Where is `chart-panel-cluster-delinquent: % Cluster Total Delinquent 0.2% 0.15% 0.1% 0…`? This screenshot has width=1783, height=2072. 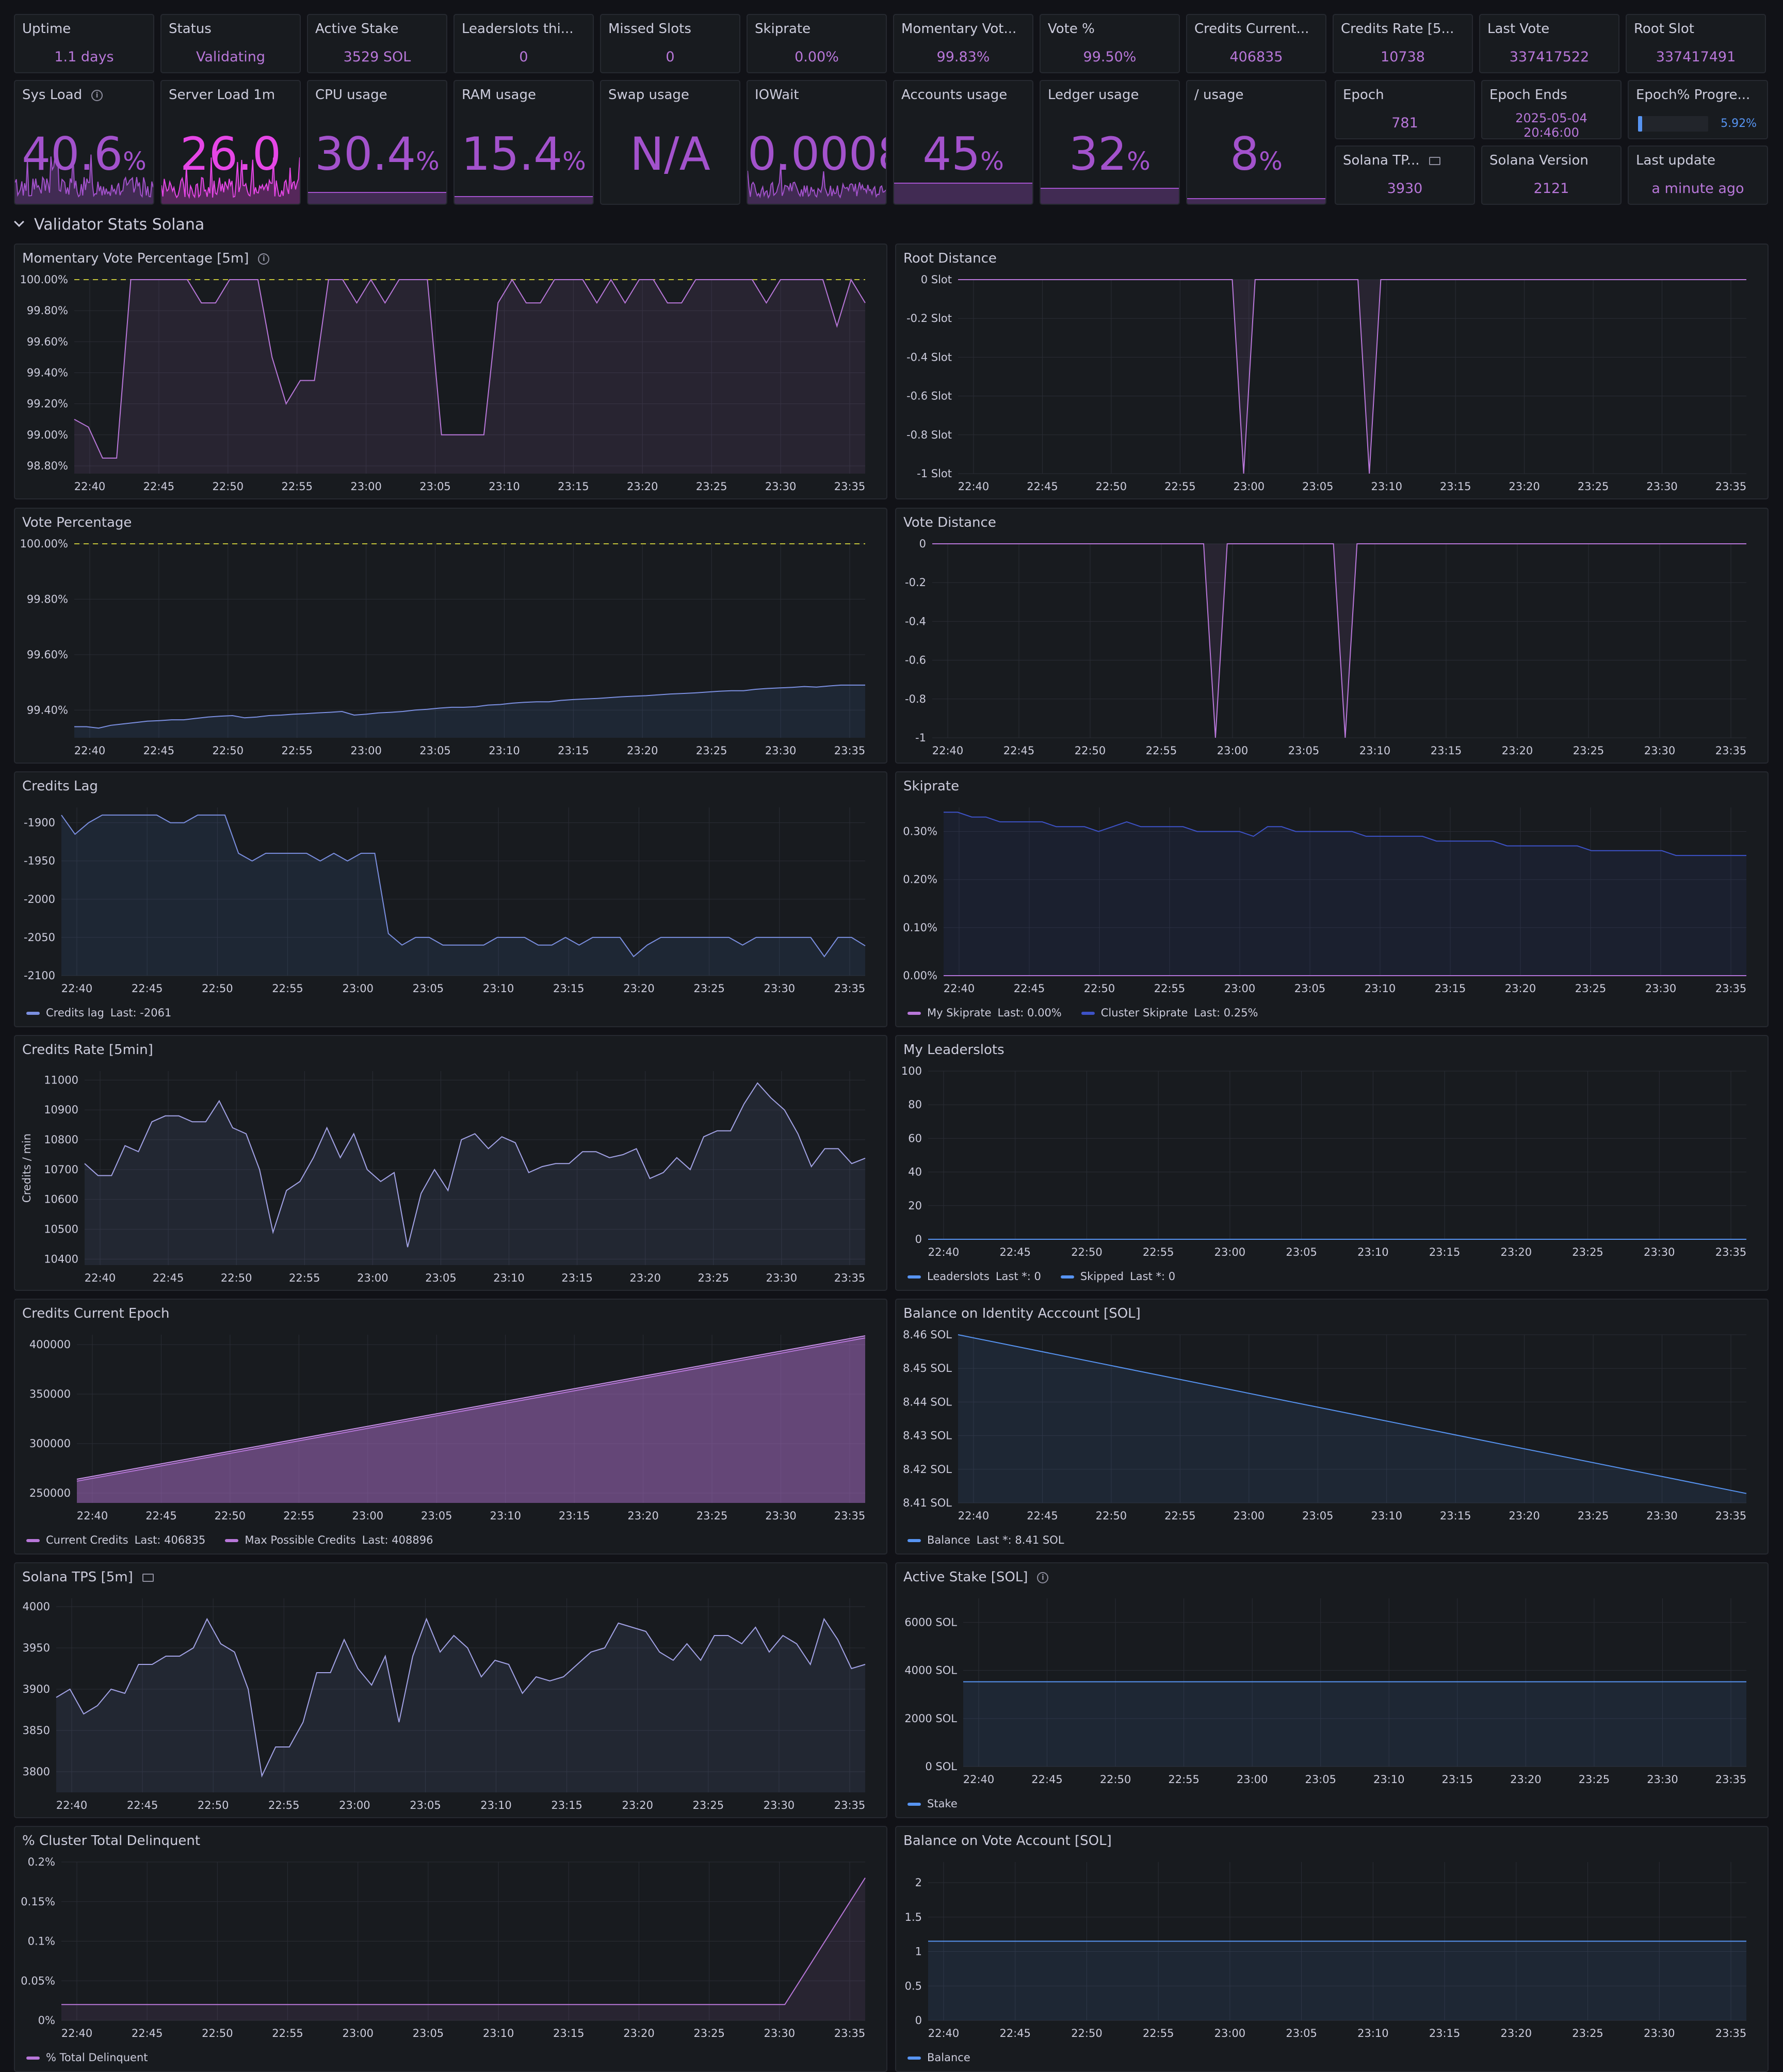
chart-panel-cluster-delinquent: % Cluster Total Delinquent 0.2% 0.15% 0.1% 0… is located at coordinates (450, 1949).